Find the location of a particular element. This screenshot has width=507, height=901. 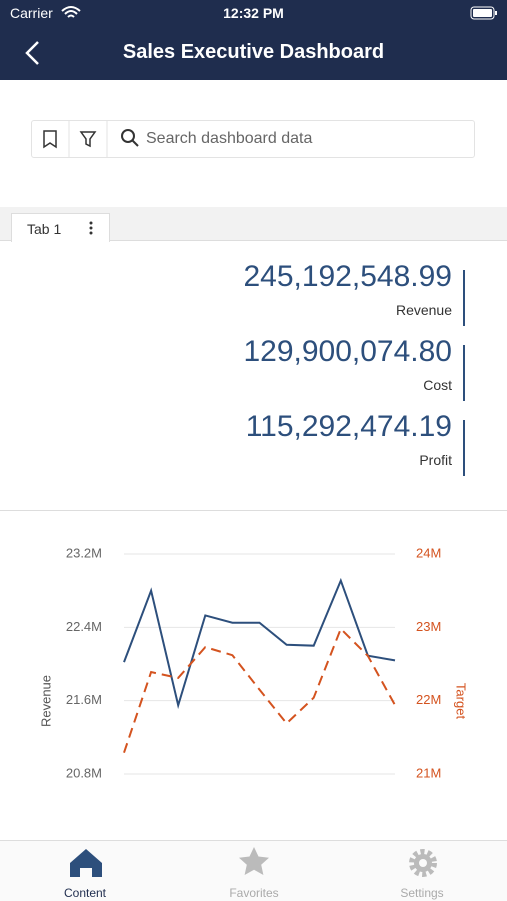

tab-label: Tab 1 is located at coordinates (44, 229).